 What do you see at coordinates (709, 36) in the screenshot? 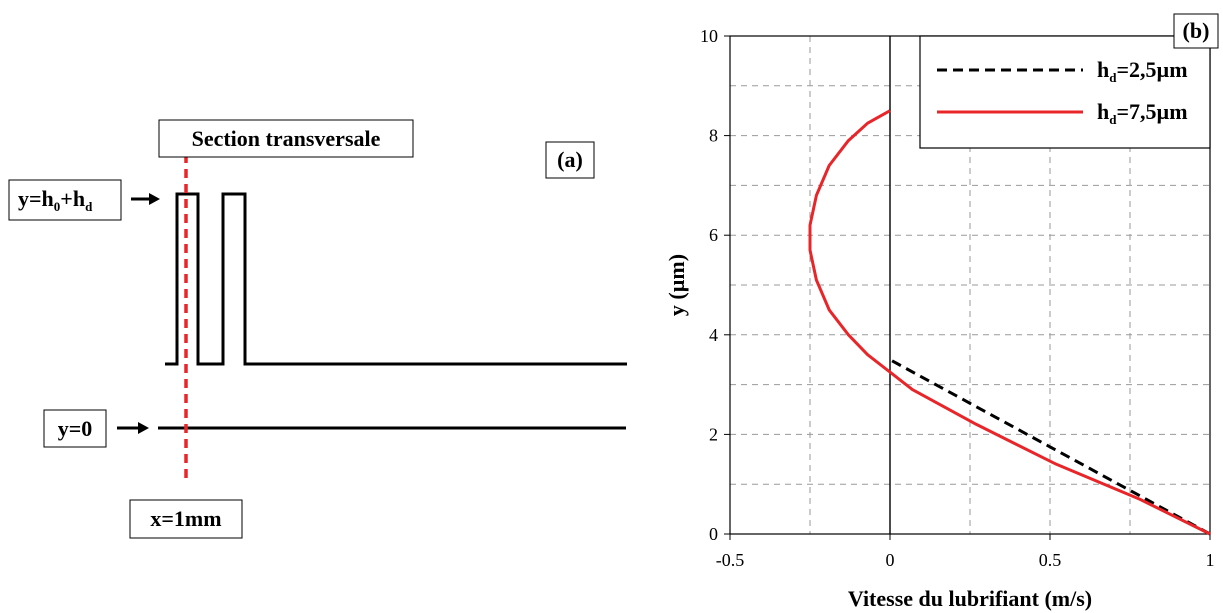
I see `y-tick-label: 10` at bounding box center [709, 36].